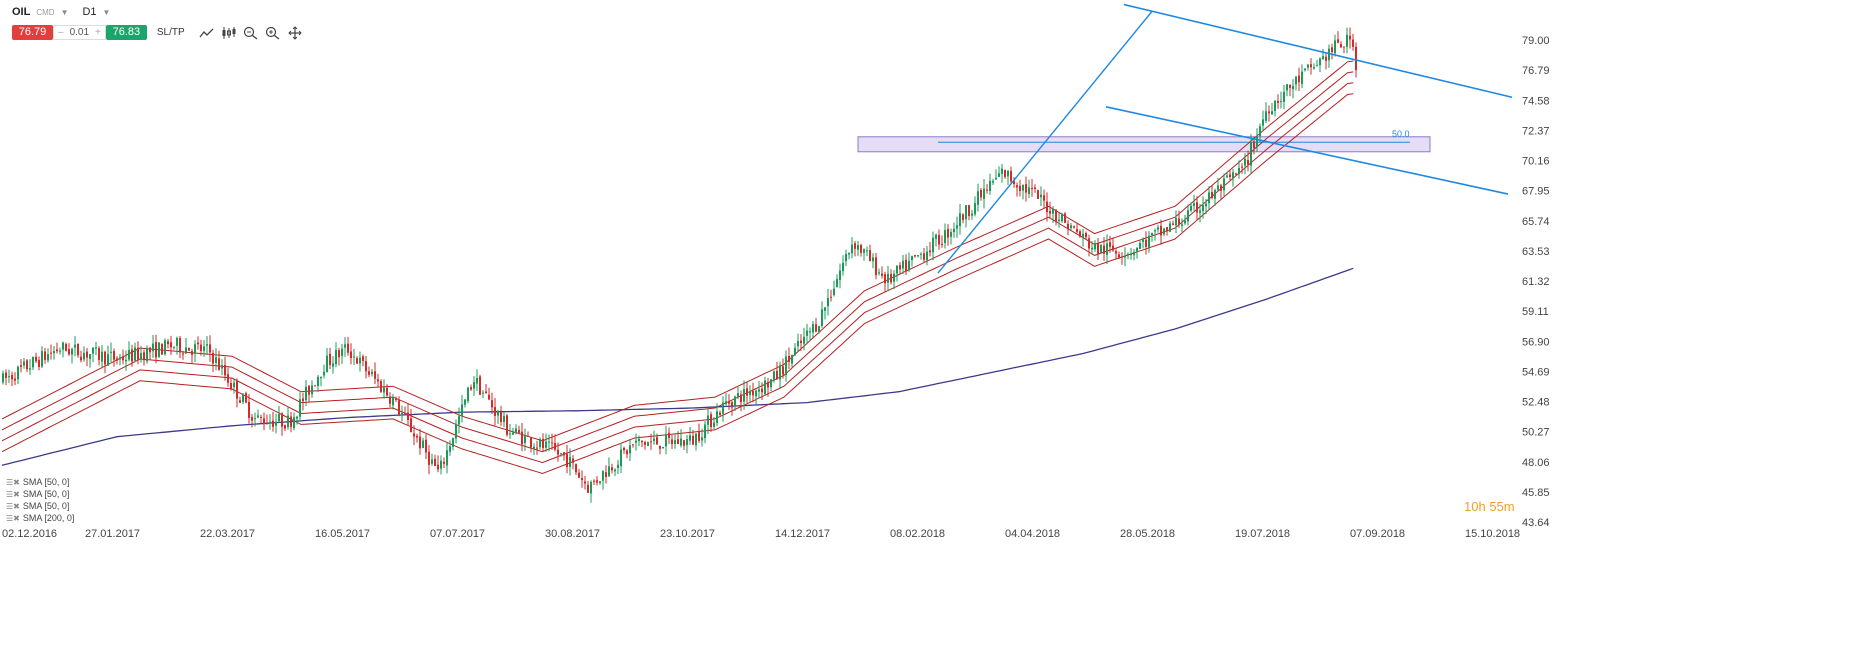 This screenshot has height=649, width=1862. I want to click on volume-decrease-button: –, so click(61, 32).